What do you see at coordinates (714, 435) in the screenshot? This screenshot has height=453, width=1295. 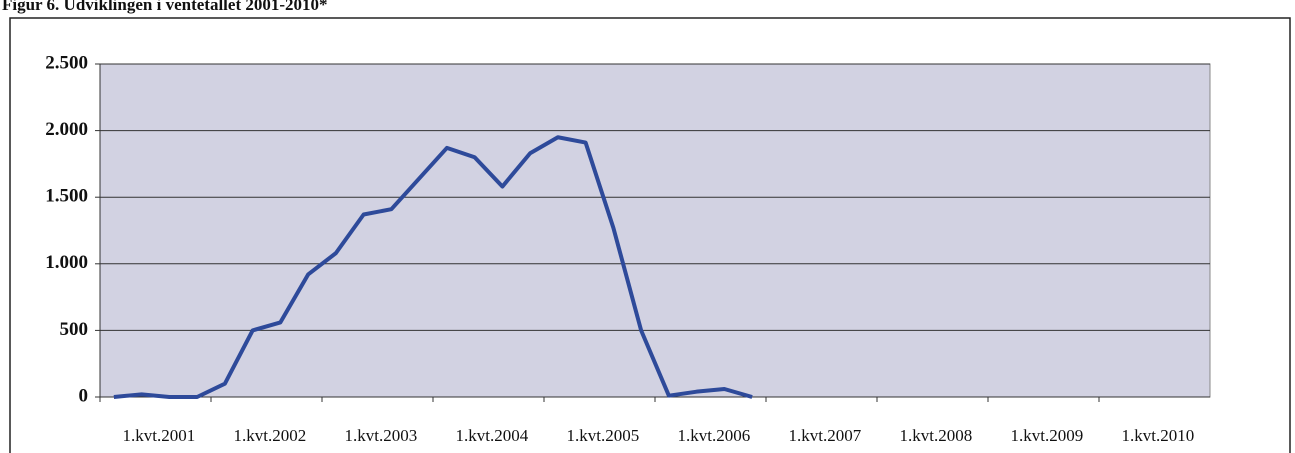 I see `x-tick-label: 1.kvt.2006` at bounding box center [714, 435].